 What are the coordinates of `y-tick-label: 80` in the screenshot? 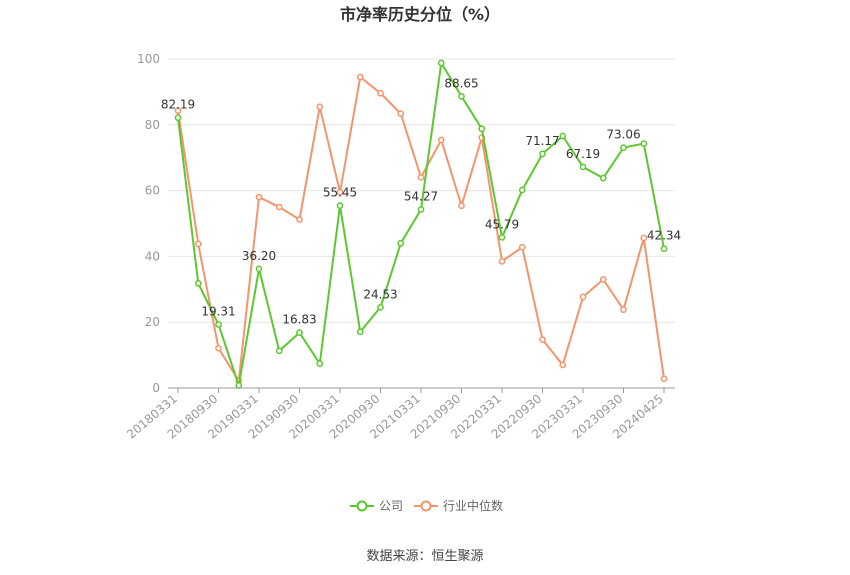 It's located at (152, 125).